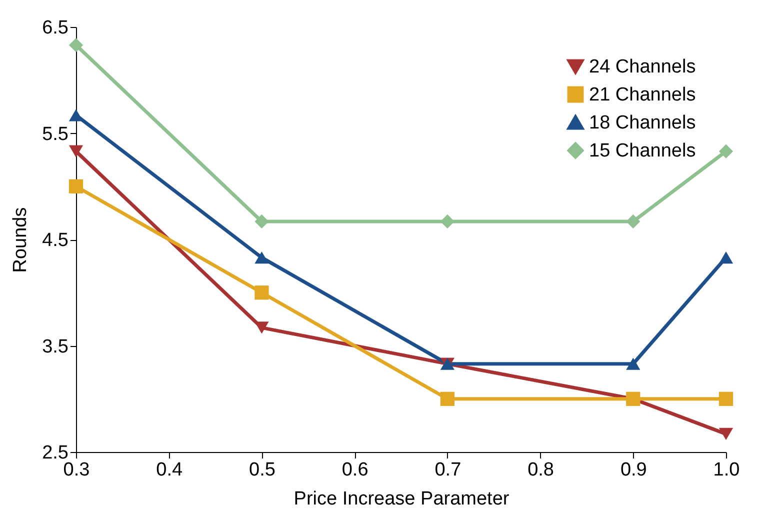  What do you see at coordinates (633, 470) in the screenshot?
I see `x-tick-label: 0.9` at bounding box center [633, 470].